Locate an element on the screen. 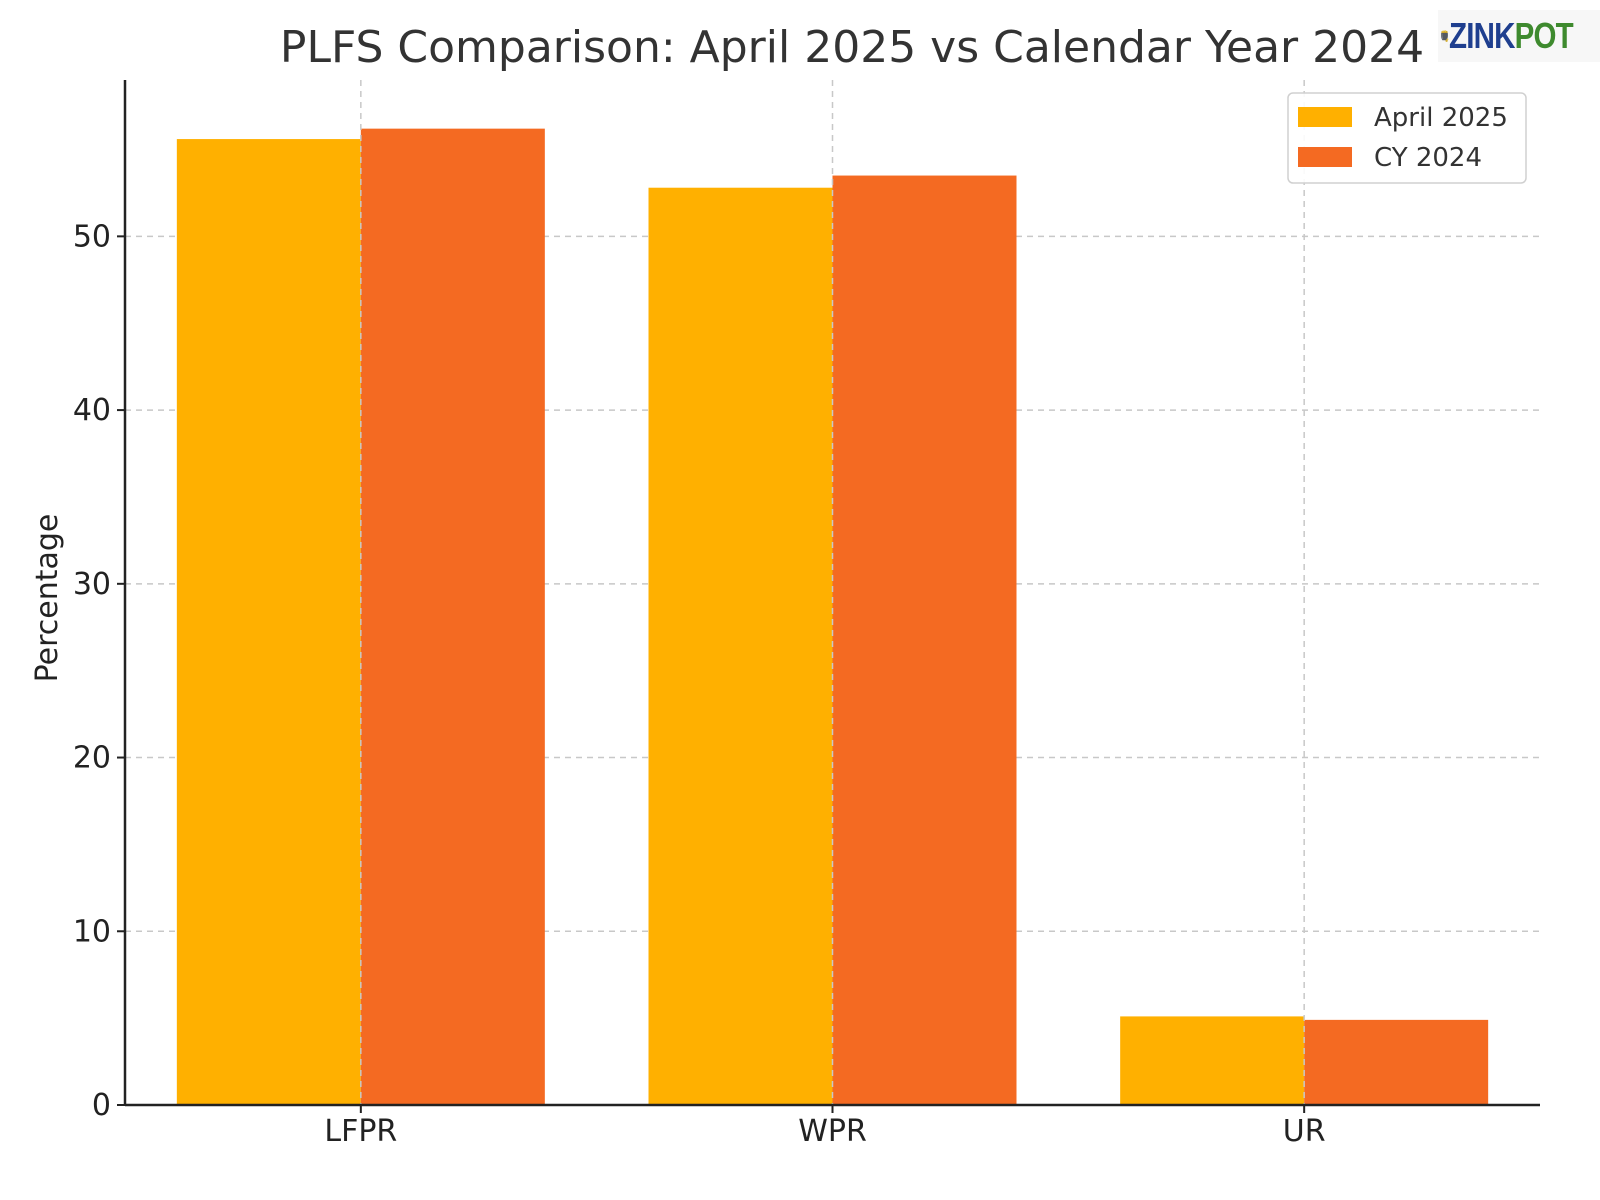 The width and height of the screenshot is (1600, 1200). legend-label-cy-2024: CY 2024 is located at coordinates (1428, 158).